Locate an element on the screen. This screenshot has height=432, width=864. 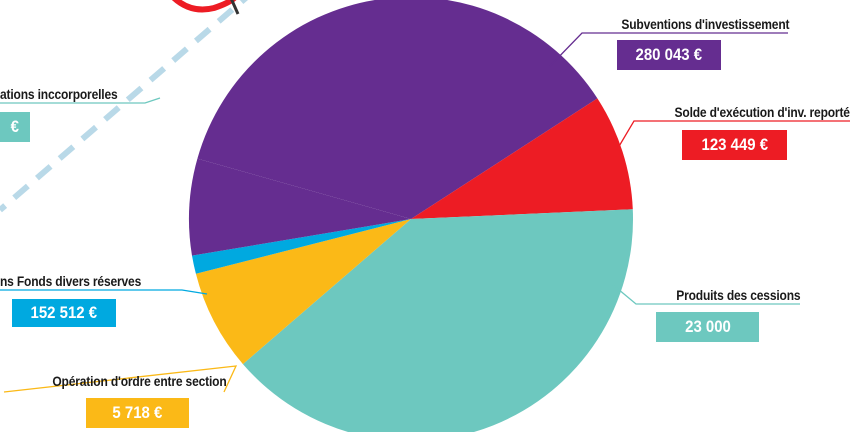
label-subventions: Subventions d'investissement is located at coordinates (705, 24).